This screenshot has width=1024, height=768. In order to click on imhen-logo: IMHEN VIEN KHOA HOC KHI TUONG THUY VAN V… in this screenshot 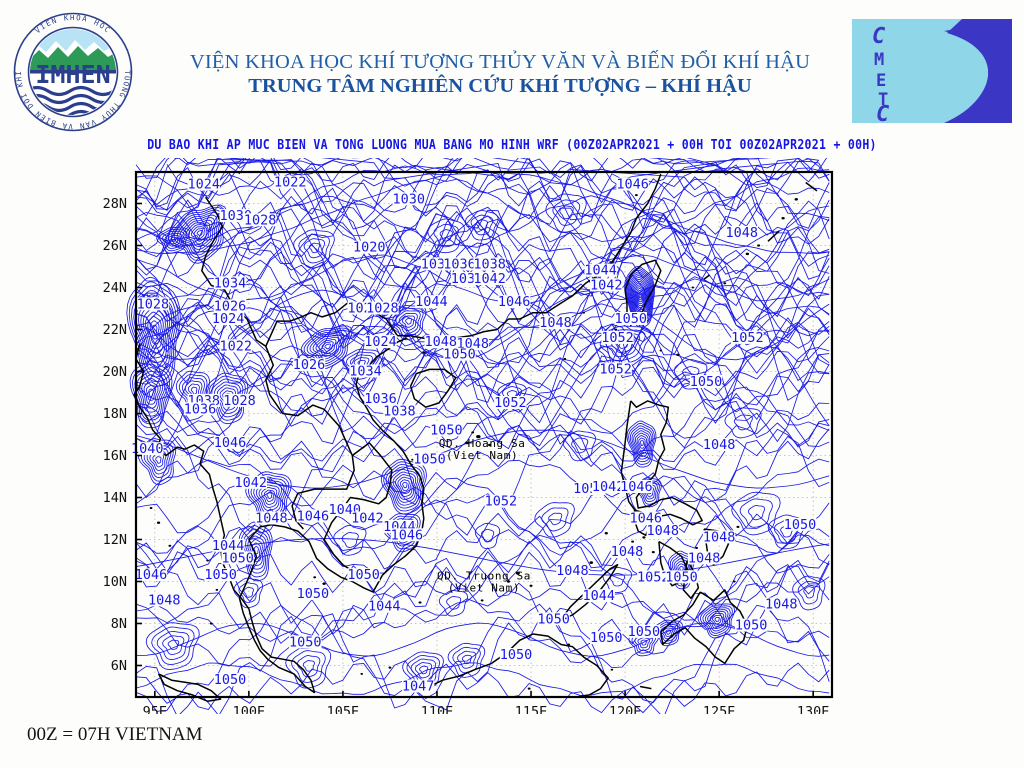, I will do `click(72, 71)`.